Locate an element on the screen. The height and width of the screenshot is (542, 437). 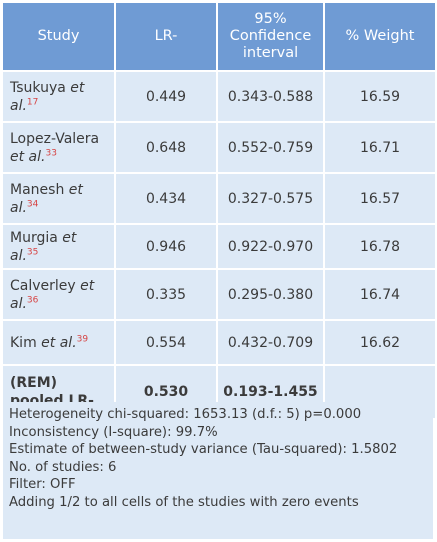
study-author: Murgia is located at coordinates (34, 237).